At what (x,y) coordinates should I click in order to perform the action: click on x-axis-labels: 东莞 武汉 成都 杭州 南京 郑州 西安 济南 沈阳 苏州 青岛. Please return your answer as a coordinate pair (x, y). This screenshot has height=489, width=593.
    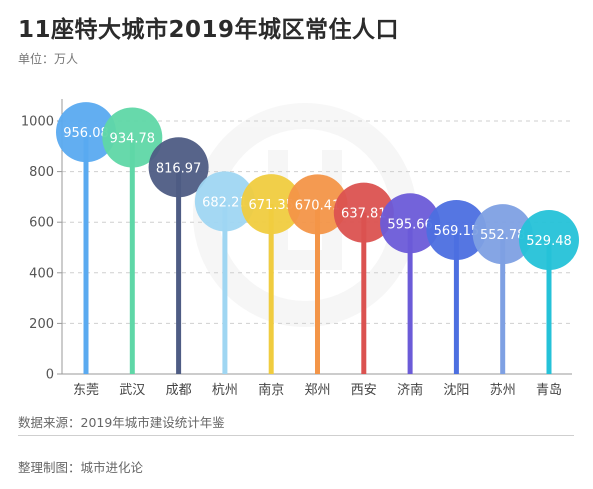
    Looking at the image, I should click on (317, 390).